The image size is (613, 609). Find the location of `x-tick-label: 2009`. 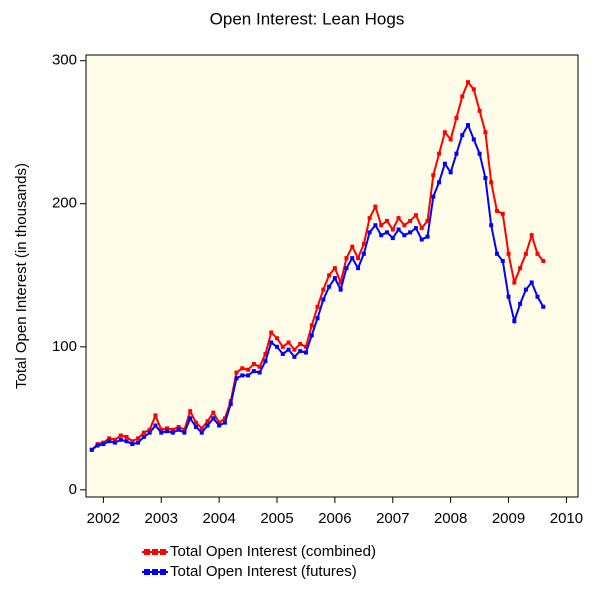

x-tick-label: 2009 is located at coordinates (508, 518).